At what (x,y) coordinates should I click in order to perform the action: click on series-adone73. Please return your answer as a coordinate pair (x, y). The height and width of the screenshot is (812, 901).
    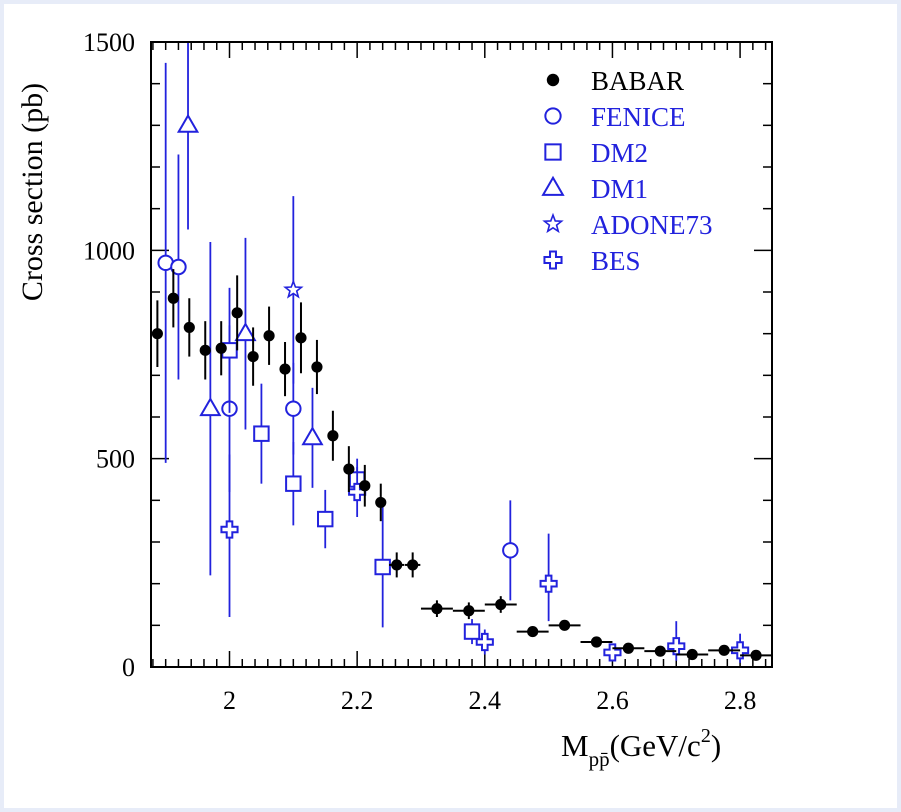
    Looking at the image, I should click on (293, 290).